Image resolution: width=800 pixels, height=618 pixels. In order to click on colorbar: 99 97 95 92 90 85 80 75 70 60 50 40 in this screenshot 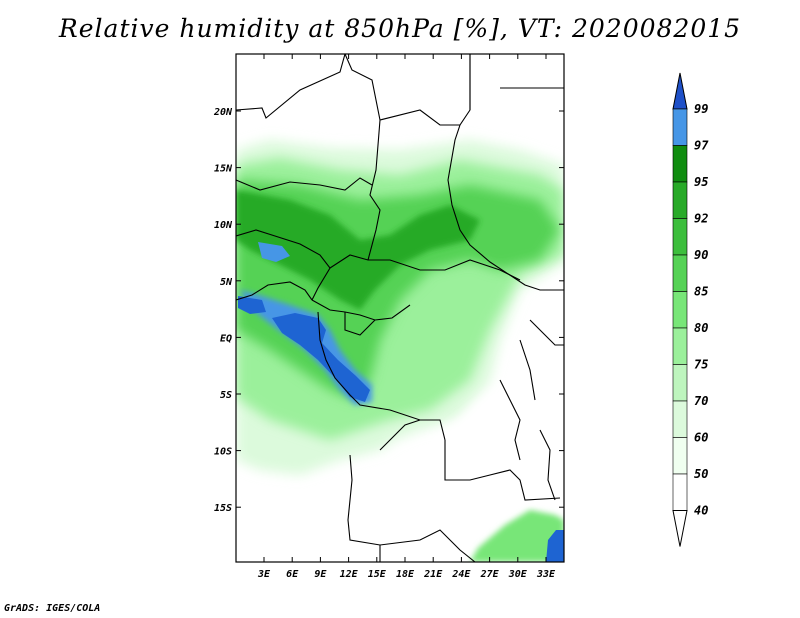, I will do `click(690, 309)`.